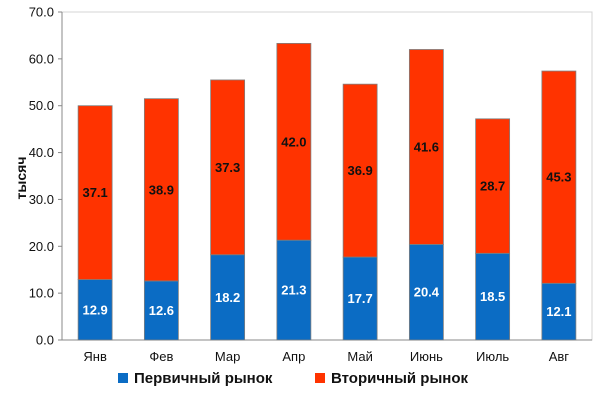 This screenshot has height=405, width=600. I want to click on y-tick-label: 60.0, so click(41, 58).